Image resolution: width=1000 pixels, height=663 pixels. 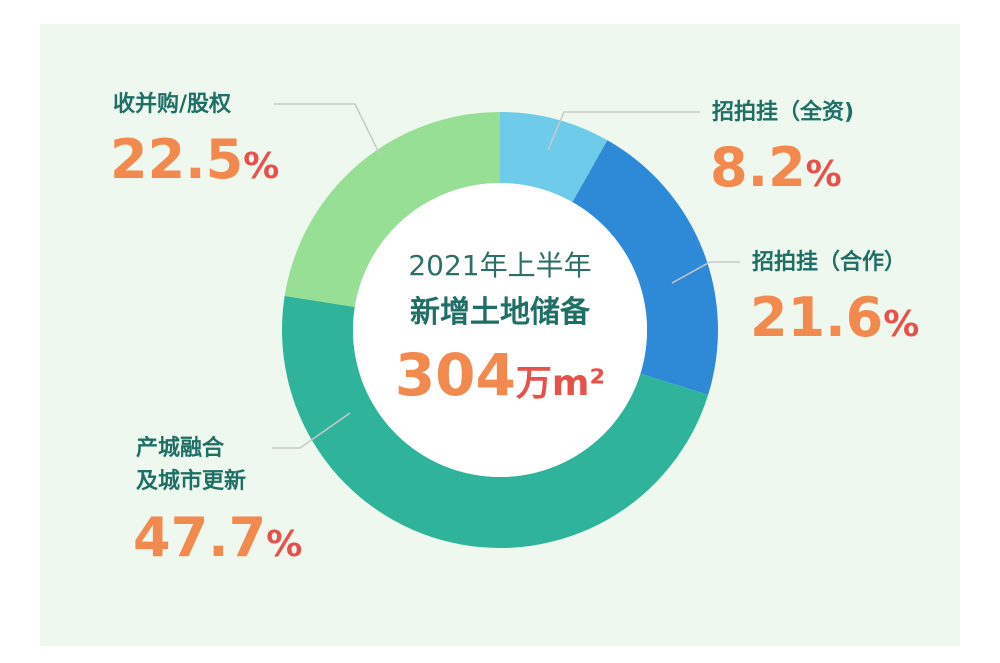 What do you see at coordinates (623, 131) in the screenshot?
I see `leader-line-quanzi` at bounding box center [623, 131].